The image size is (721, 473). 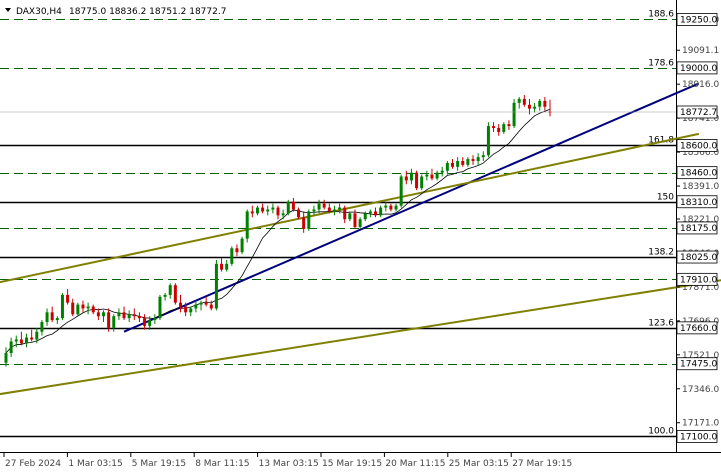 What do you see at coordinates (700, 51) in the screenshot?
I see `y-tick-label: 19091.1` at bounding box center [700, 51].